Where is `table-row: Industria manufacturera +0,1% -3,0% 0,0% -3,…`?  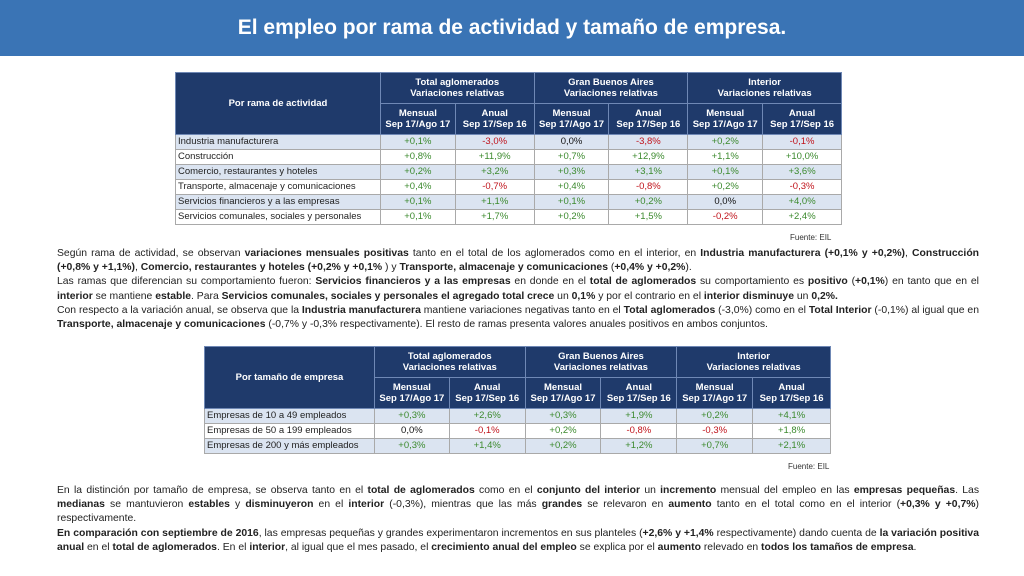
table-row: Industria manufacturera +0,1% -3,0% 0,0% -3,… is located at coordinates (508, 142).